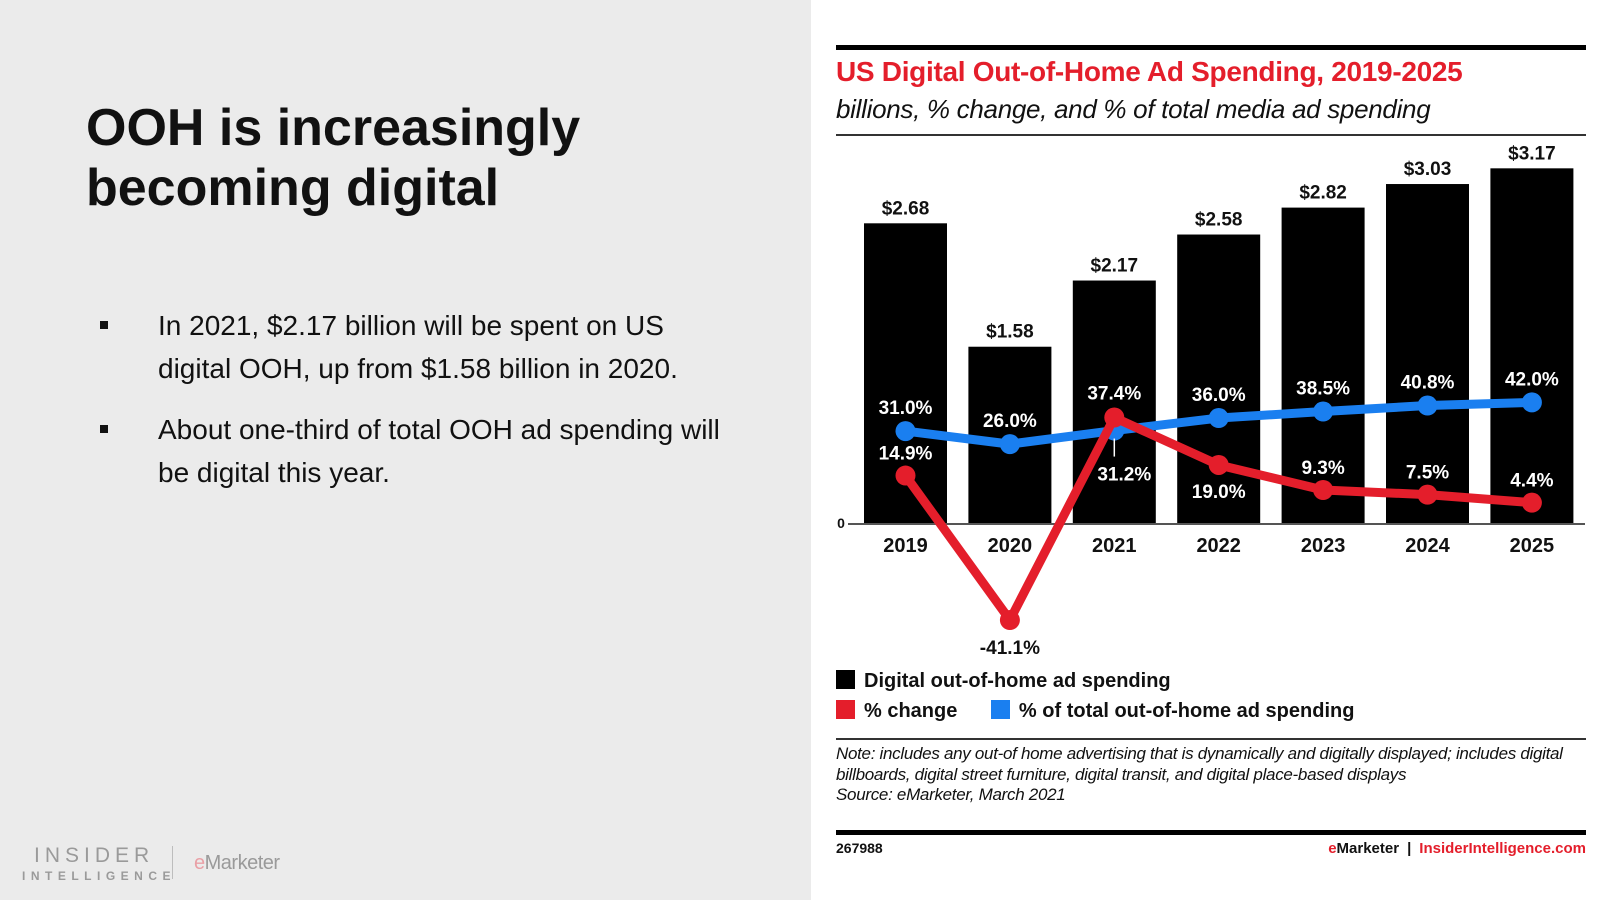  I want to click on bar-2022, so click(1219, 379).